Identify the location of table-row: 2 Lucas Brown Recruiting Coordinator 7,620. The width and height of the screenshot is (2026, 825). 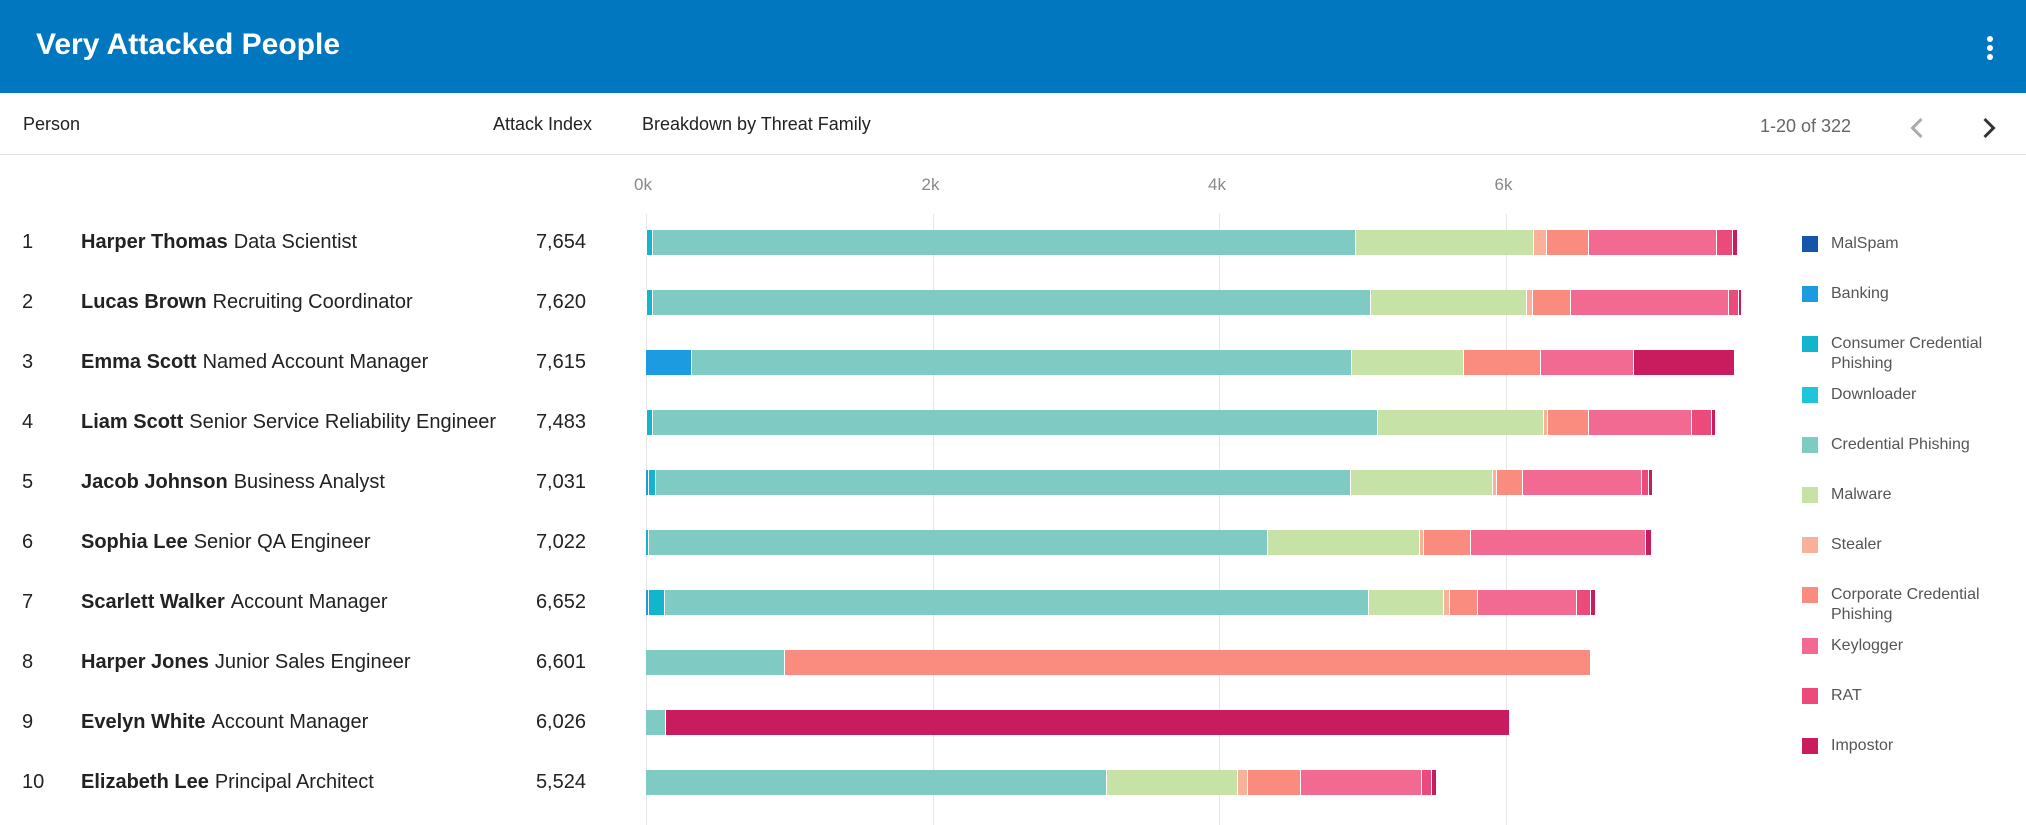
(900, 304).